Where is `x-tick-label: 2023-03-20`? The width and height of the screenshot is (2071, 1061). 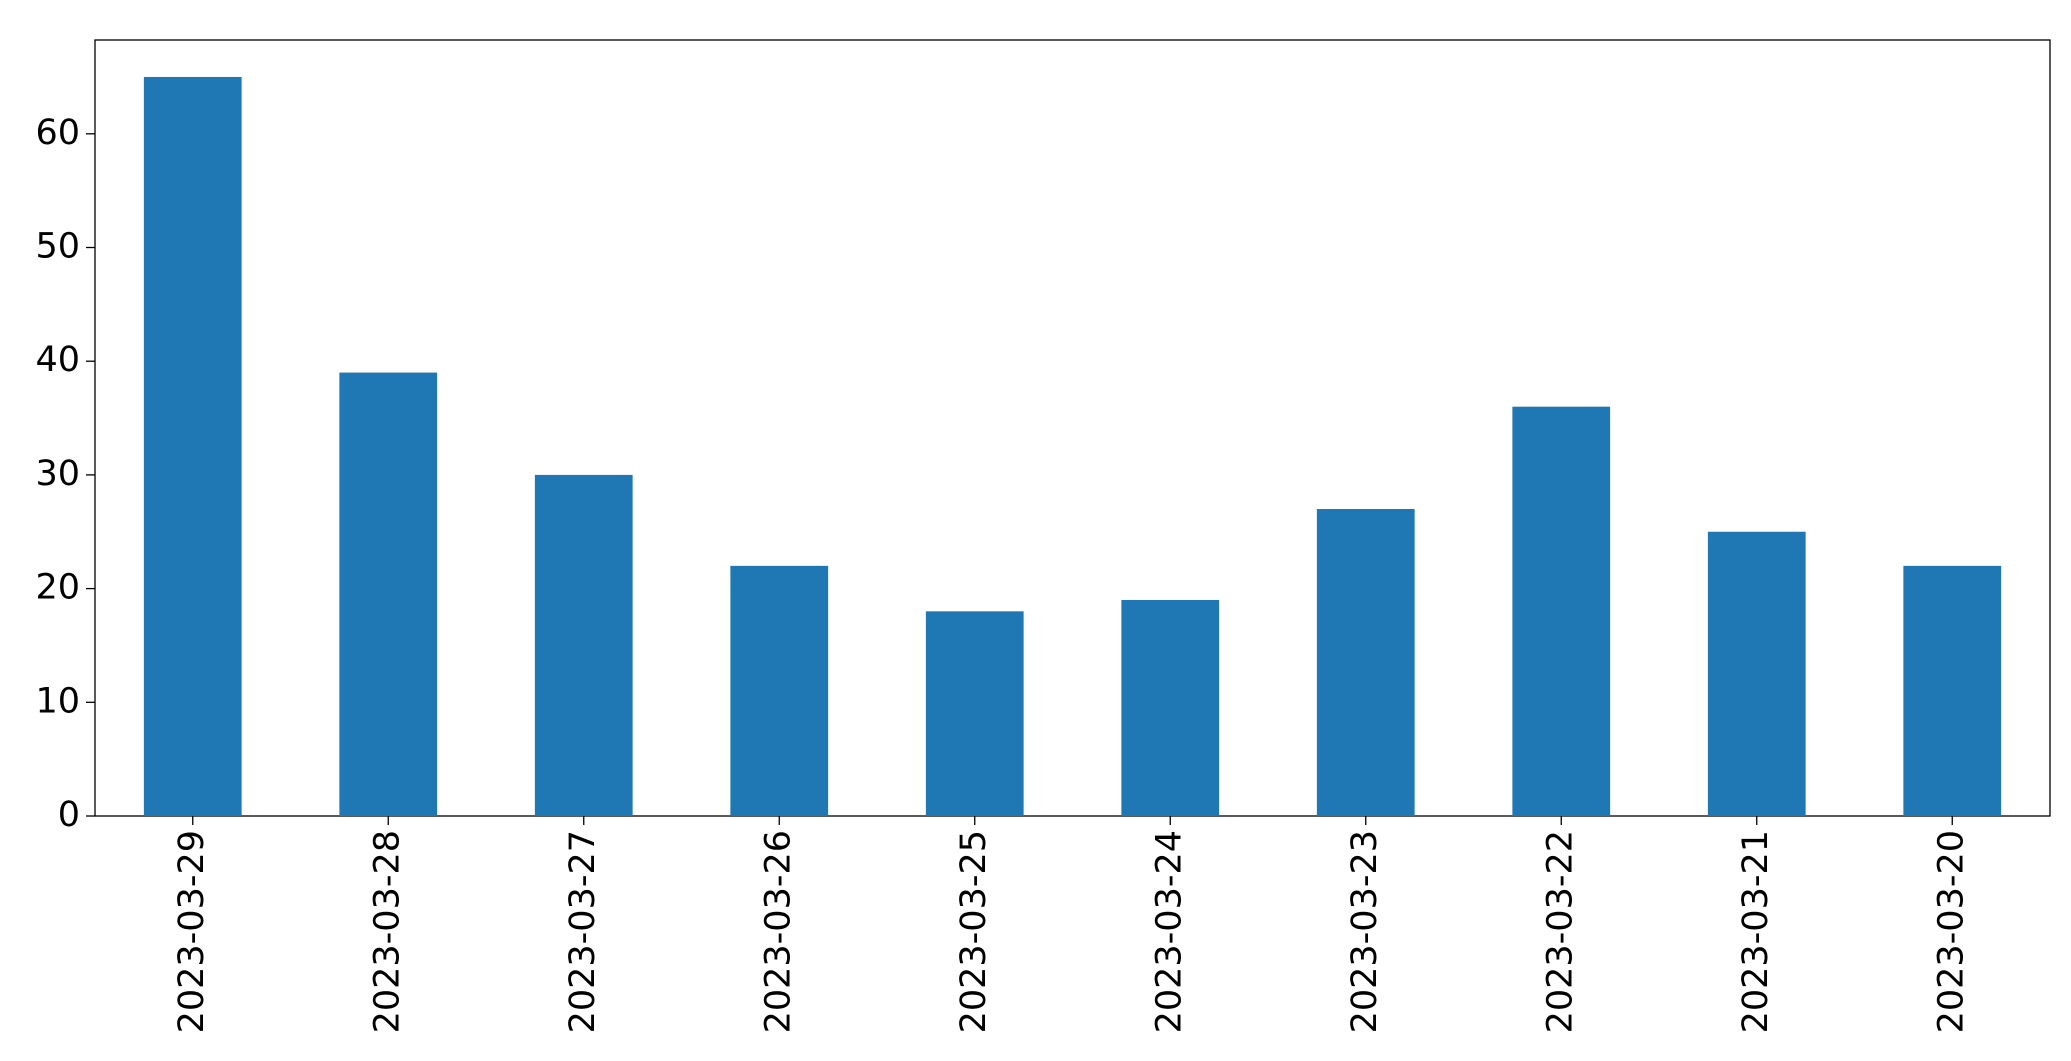 x-tick-label: 2023-03-20 is located at coordinates (1951, 931).